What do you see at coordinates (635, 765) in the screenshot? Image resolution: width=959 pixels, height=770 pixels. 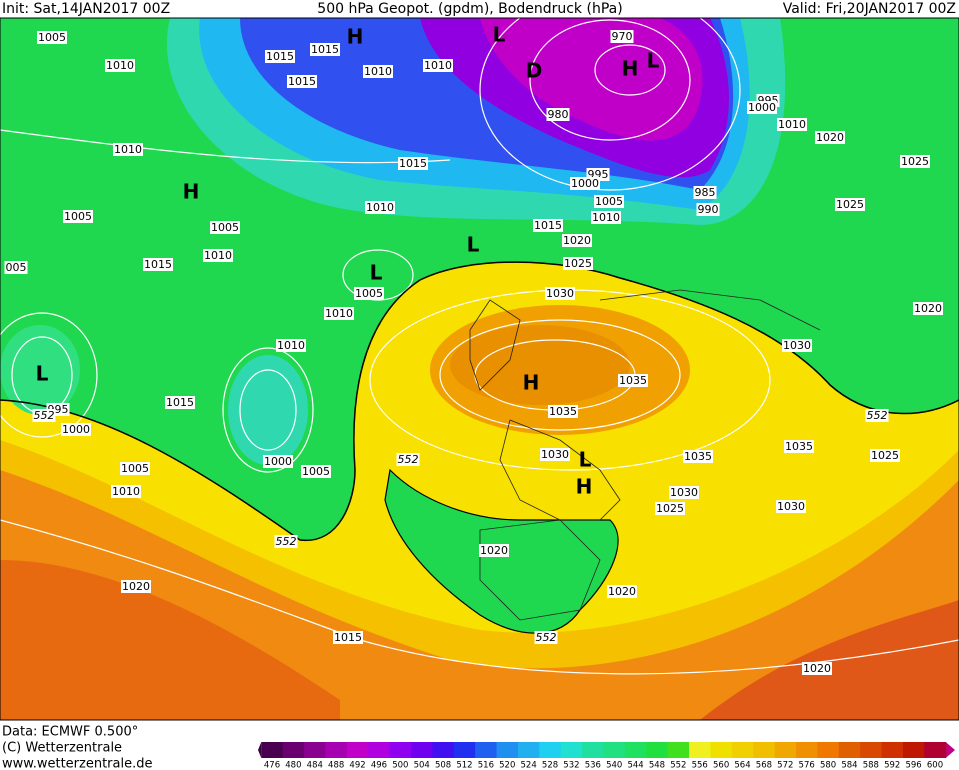 I see `scale-label: 544` at bounding box center [635, 765].